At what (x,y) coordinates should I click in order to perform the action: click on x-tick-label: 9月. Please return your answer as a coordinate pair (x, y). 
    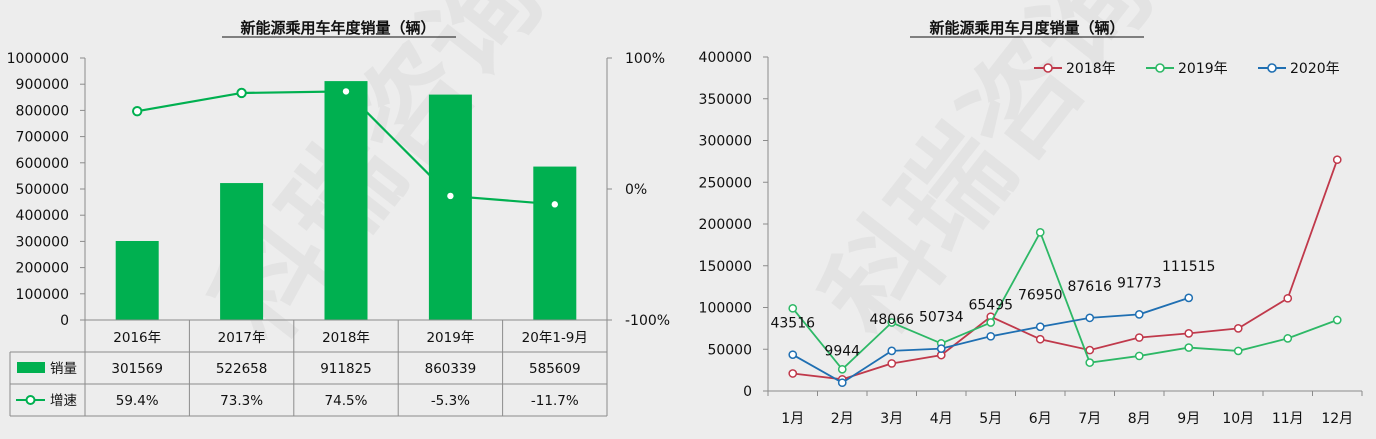
    Looking at the image, I should click on (1188, 419).